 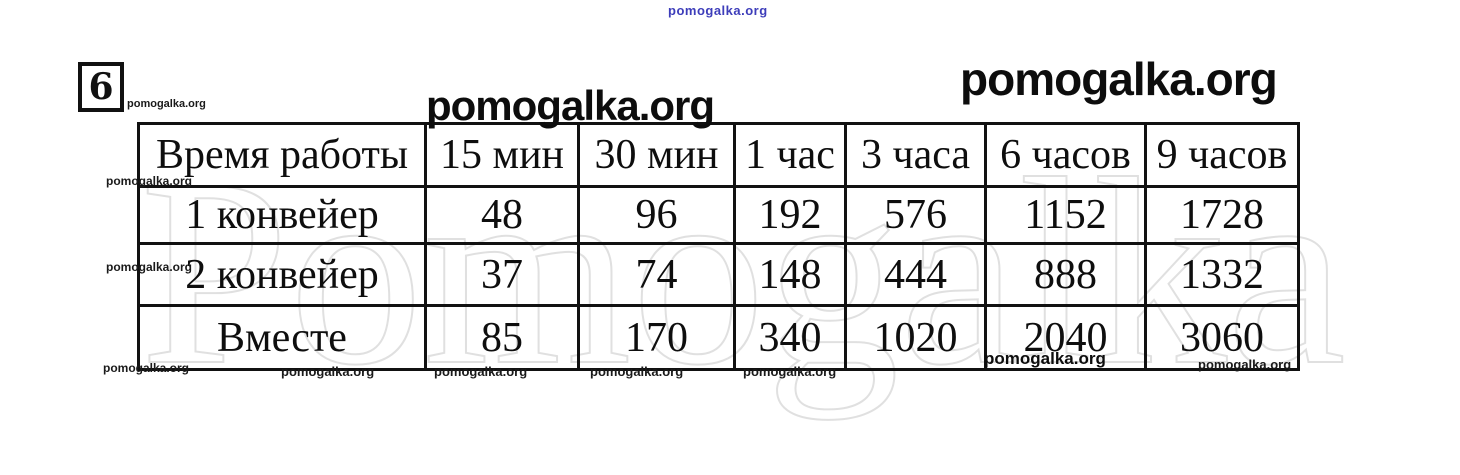 What do you see at coordinates (656, 274) in the screenshot?
I see `value-cell: 74` at bounding box center [656, 274].